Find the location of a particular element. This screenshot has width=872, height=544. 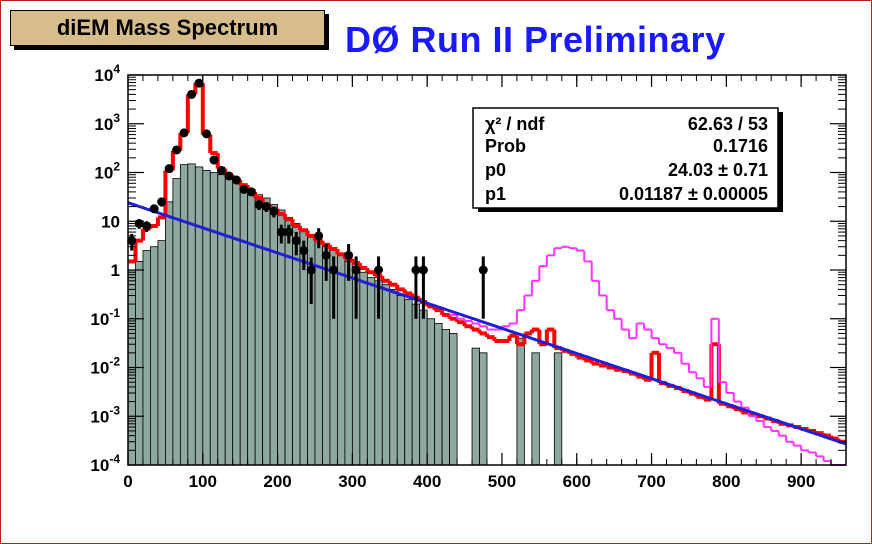

y-tick-label: 10² is located at coordinates (107, 171).